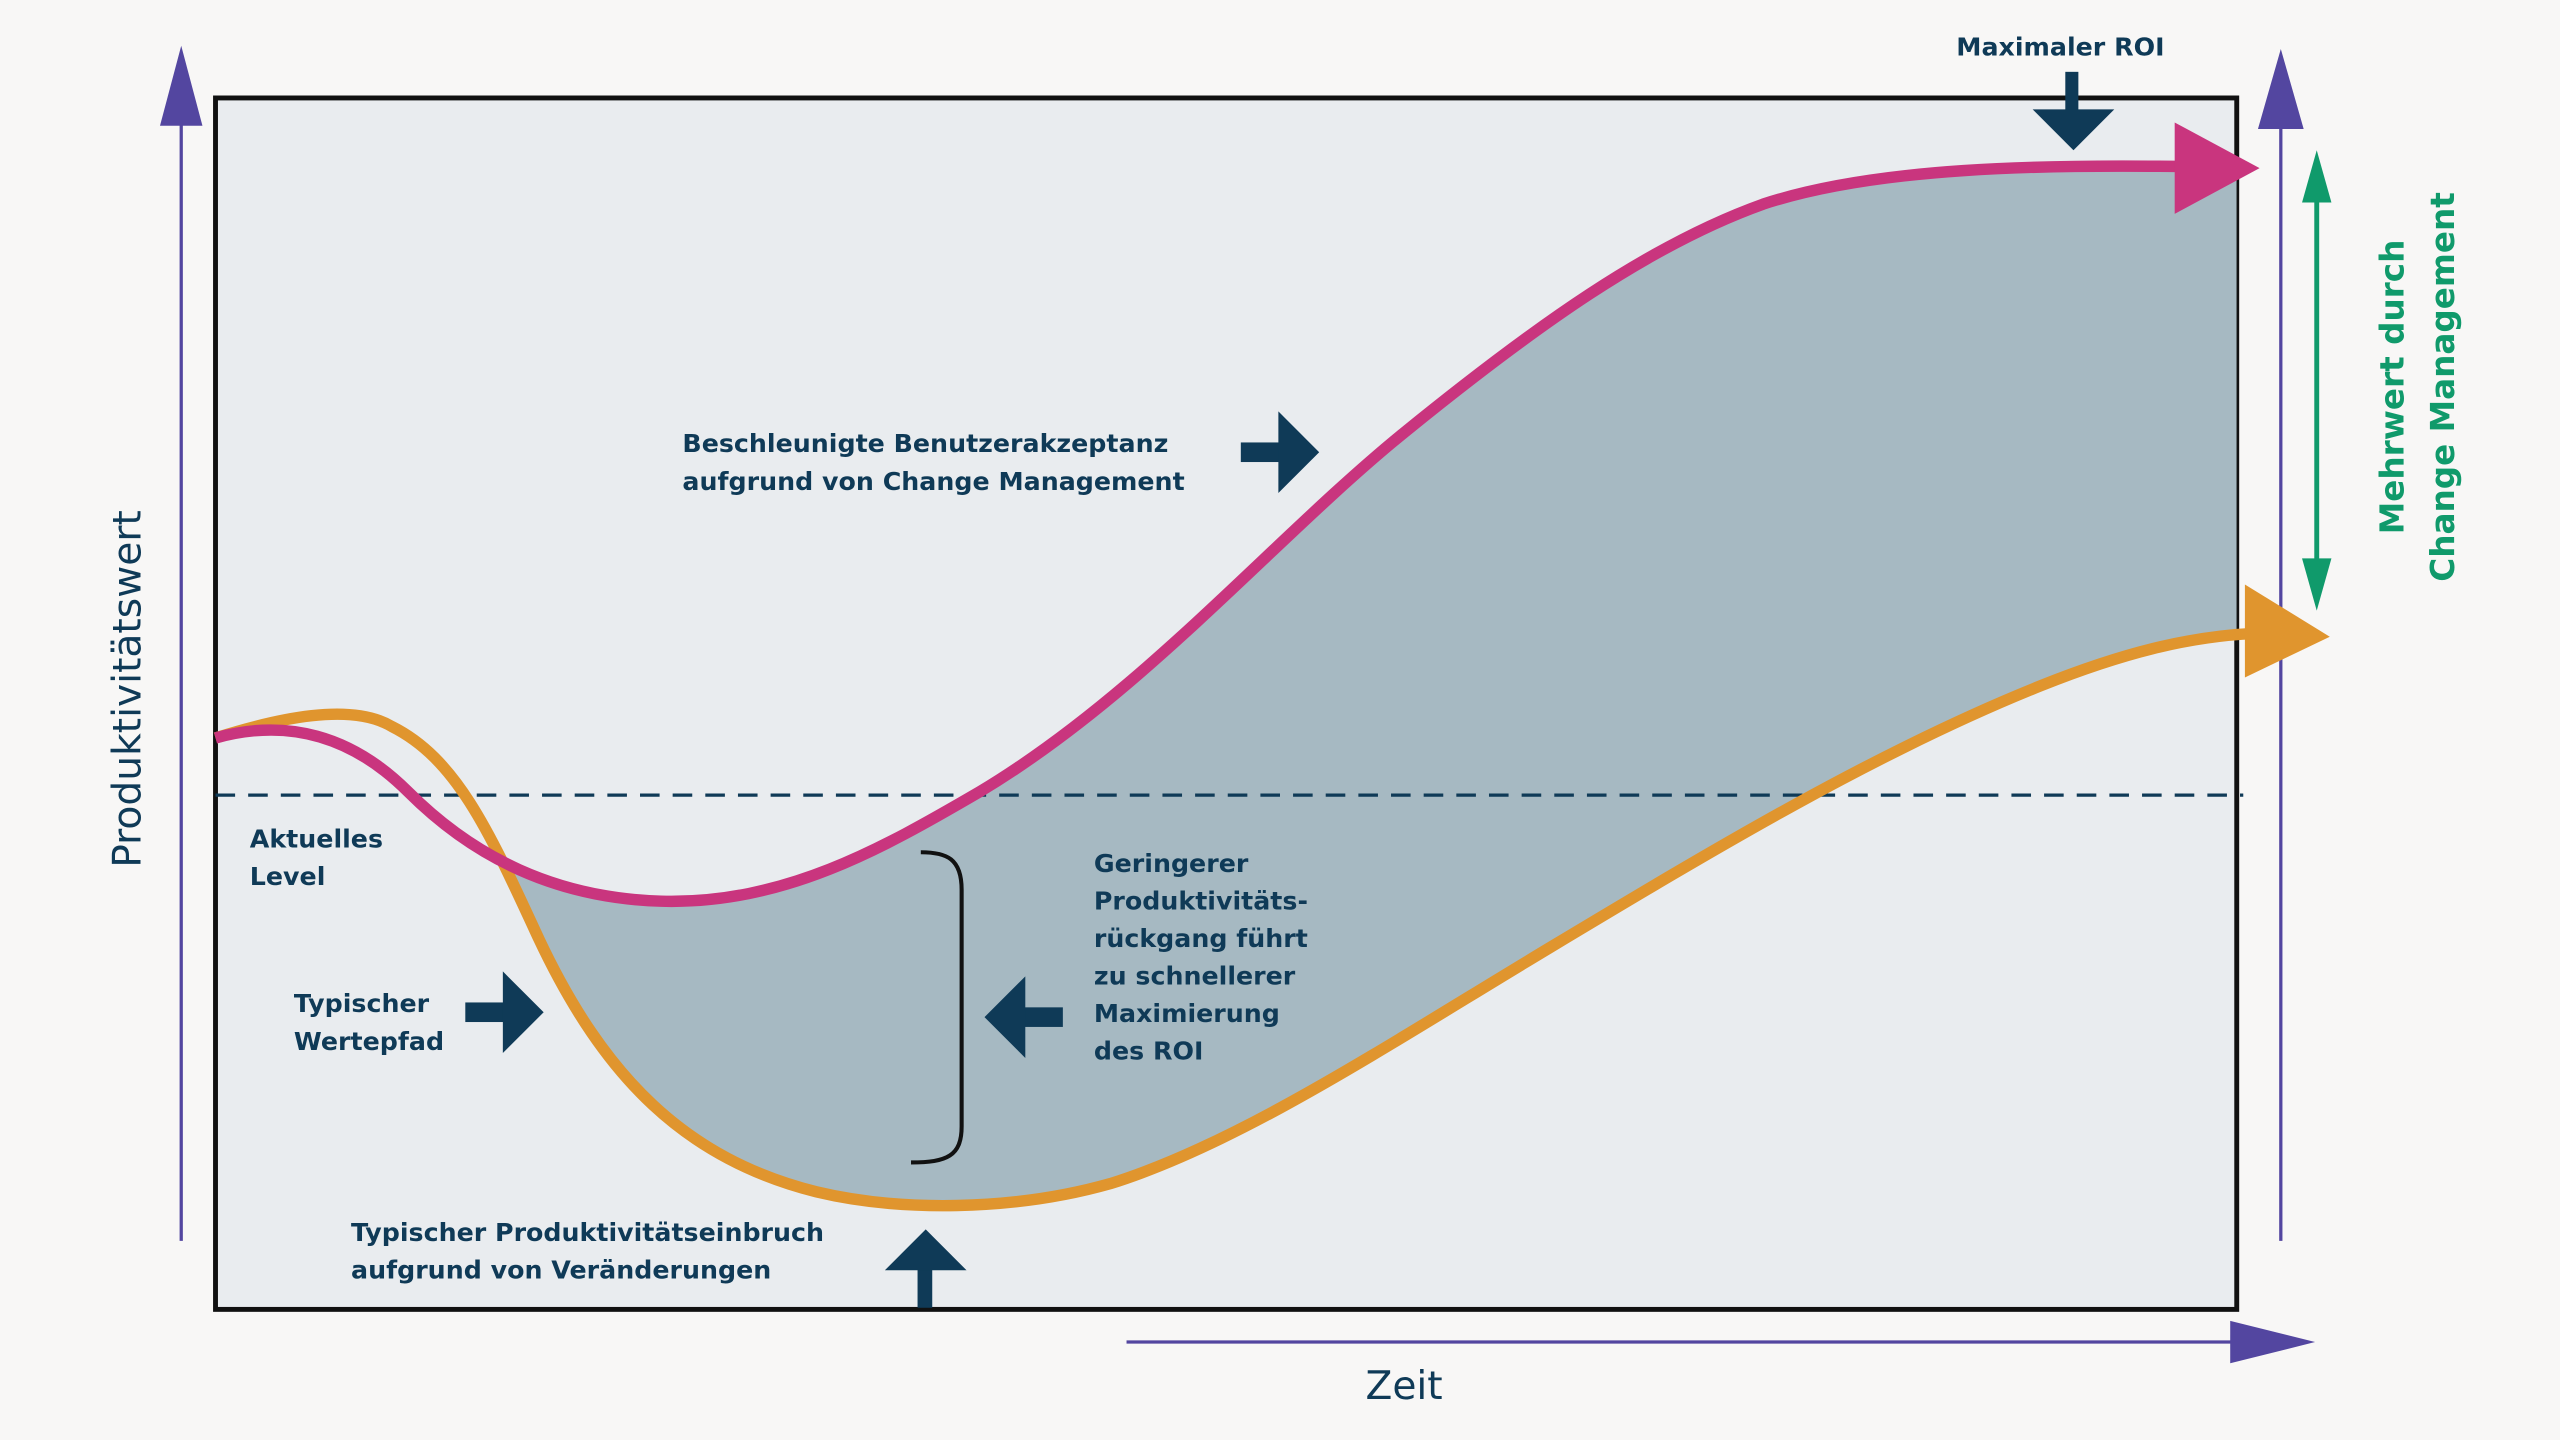  Describe the element at coordinates (2443, 387) in the screenshot. I see `added-value-label-line2: Change Management` at that location.